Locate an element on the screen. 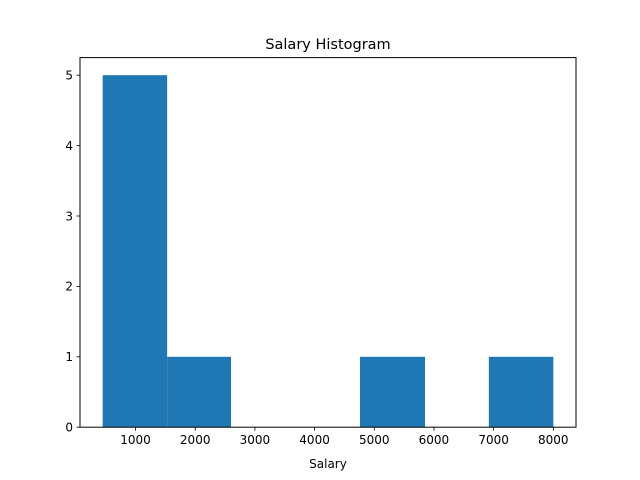  x-tick-label: 1000 is located at coordinates (135, 440).